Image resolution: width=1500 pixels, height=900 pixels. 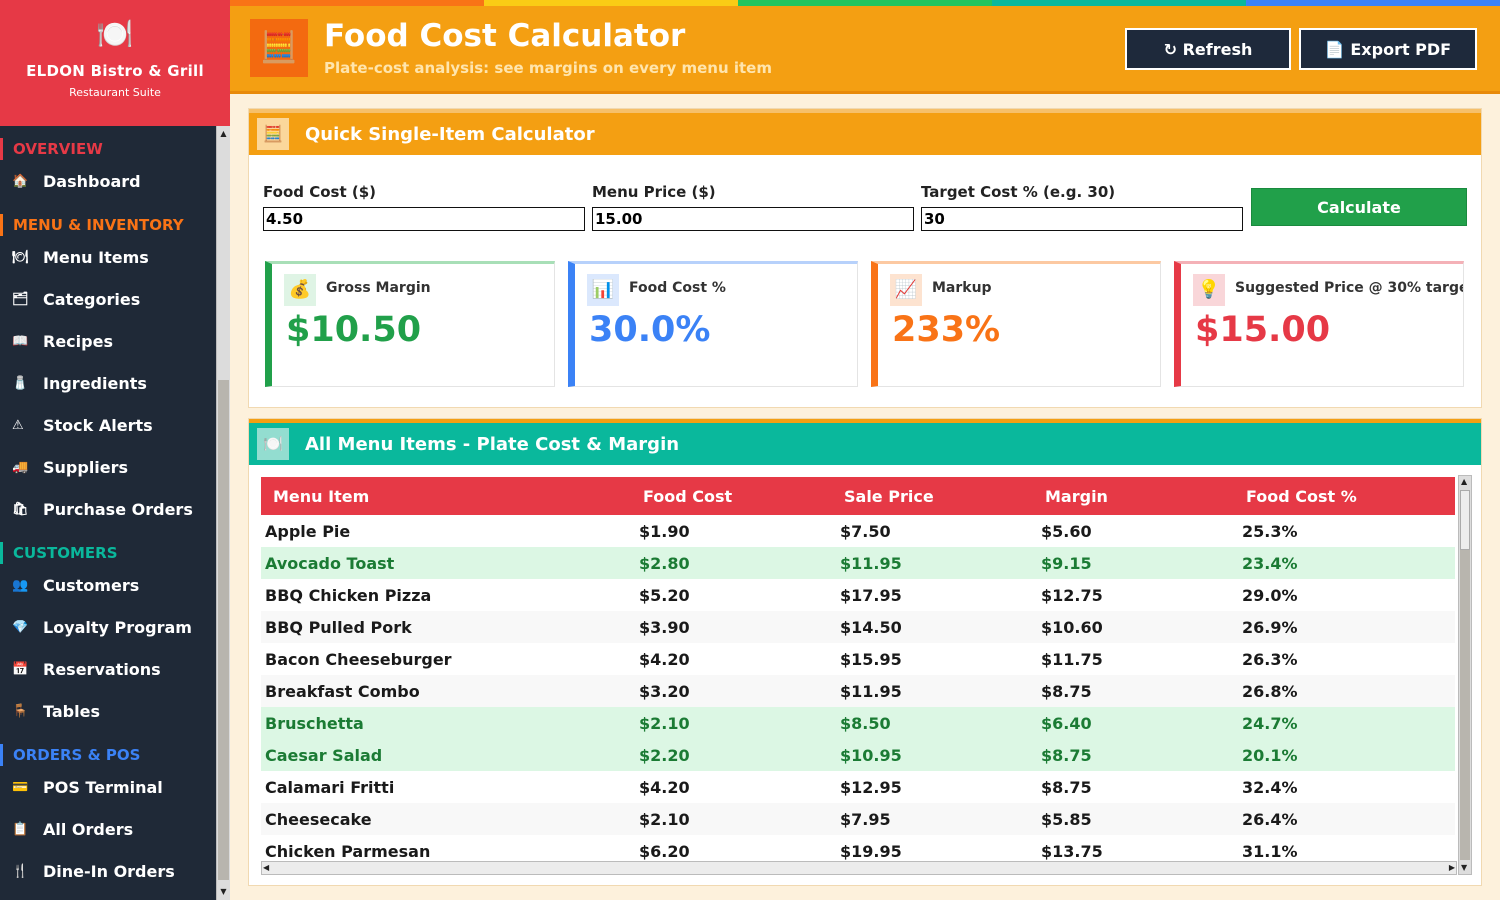 I want to click on column-header: Food Cost %, so click(x=1346, y=496).